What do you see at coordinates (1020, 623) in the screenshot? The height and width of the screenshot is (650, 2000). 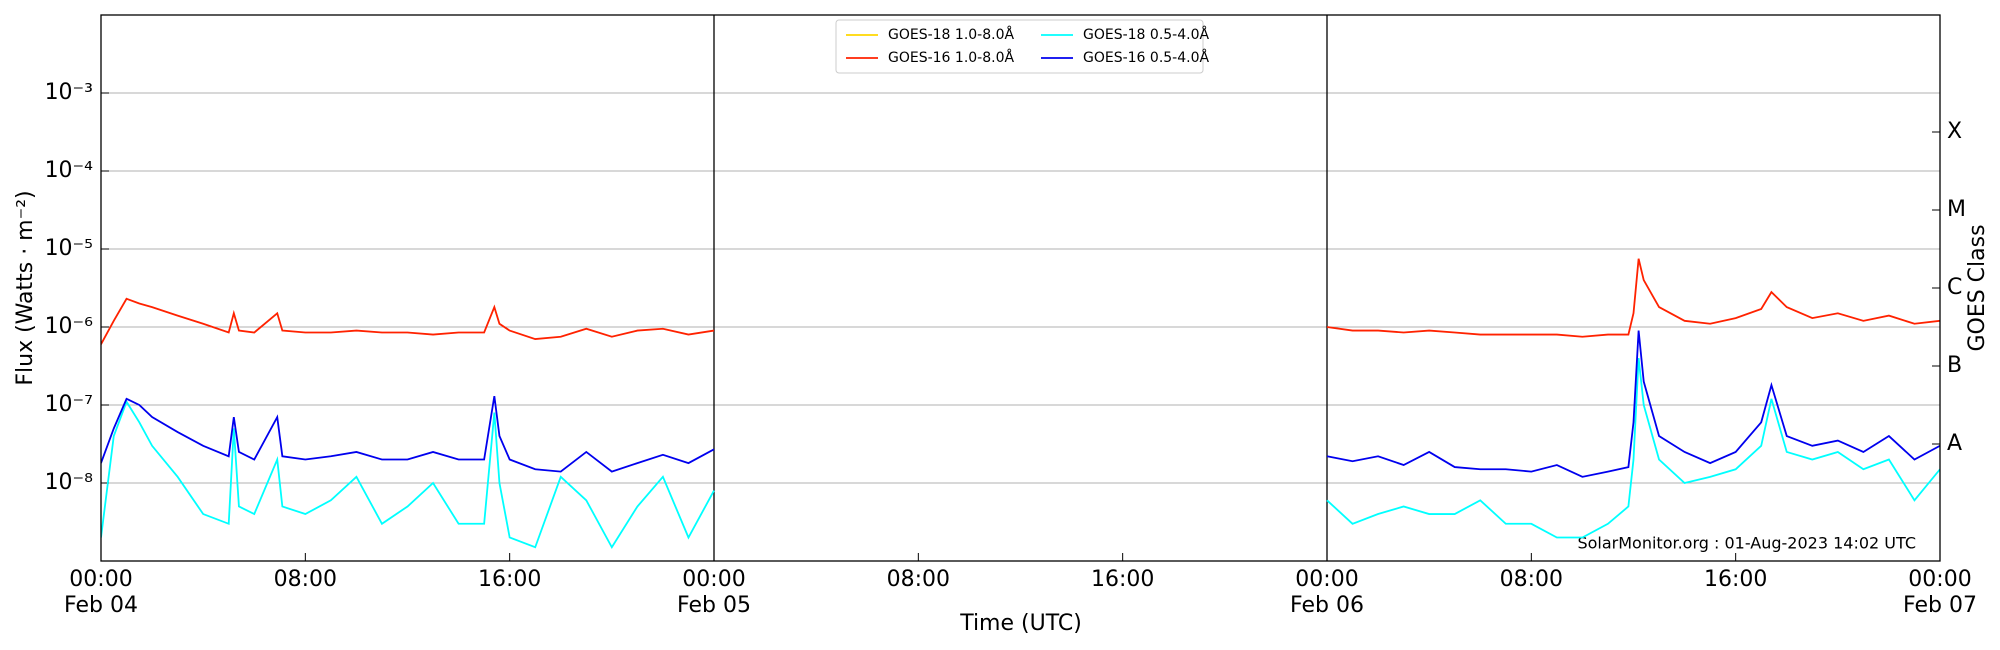 I see `x-axis-label: Time (UTC)` at bounding box center [1020, 623].